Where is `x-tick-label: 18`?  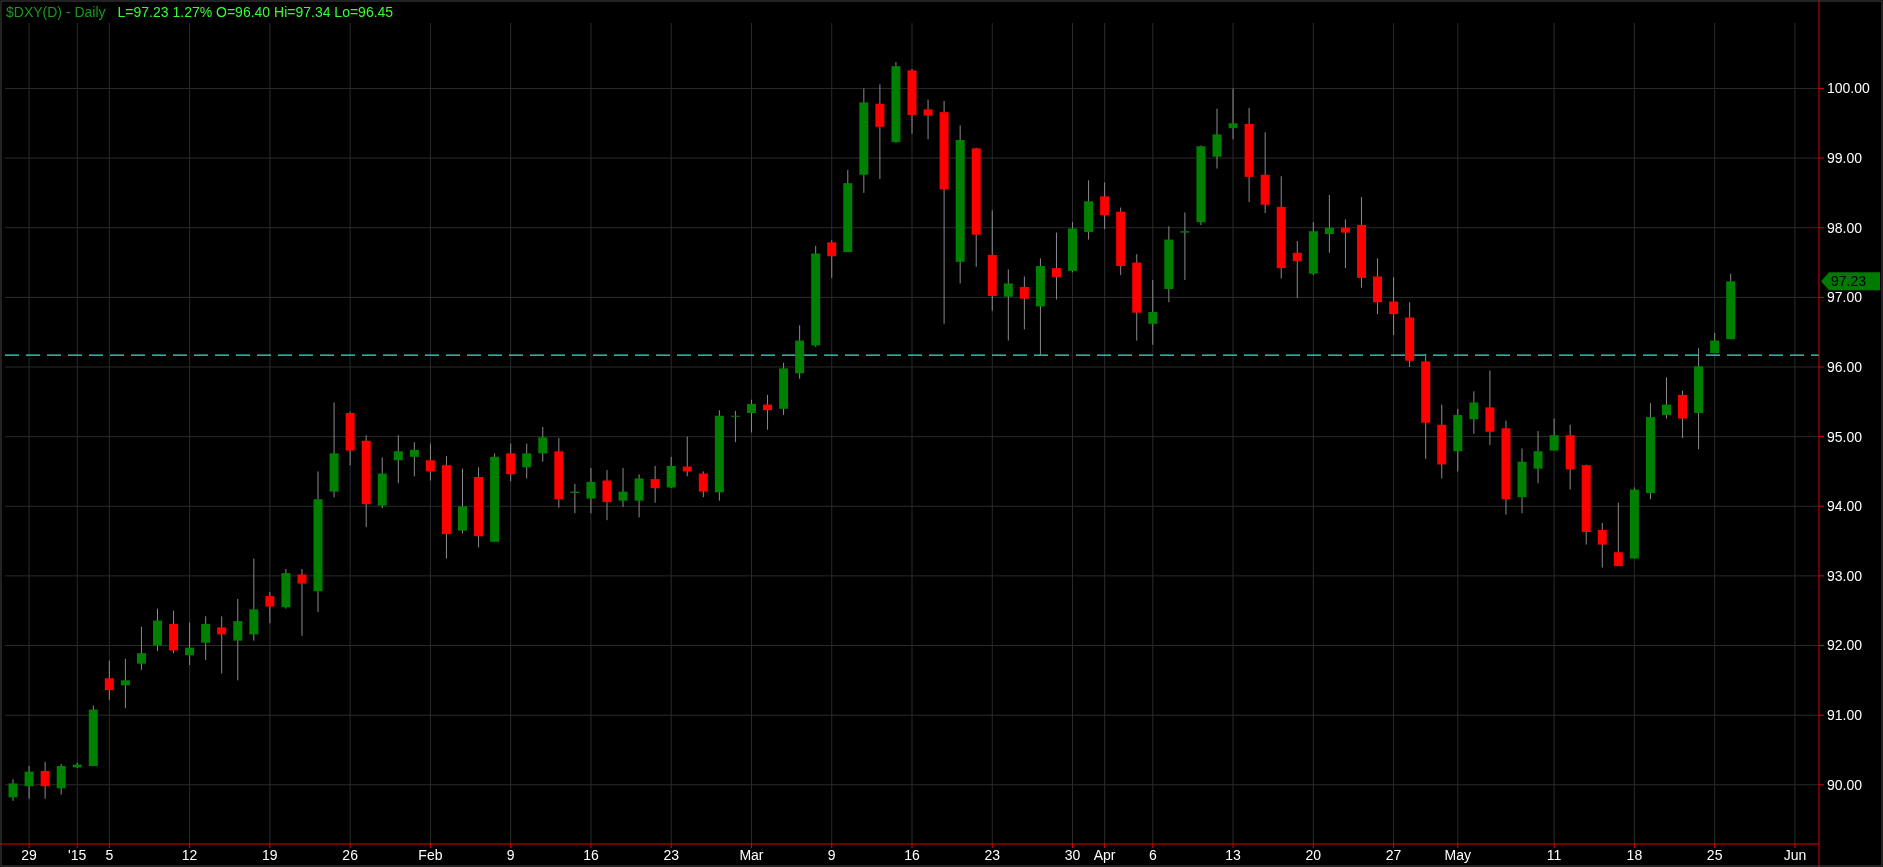 x-tick-label: 18 is located at coordinates (1634, 855).